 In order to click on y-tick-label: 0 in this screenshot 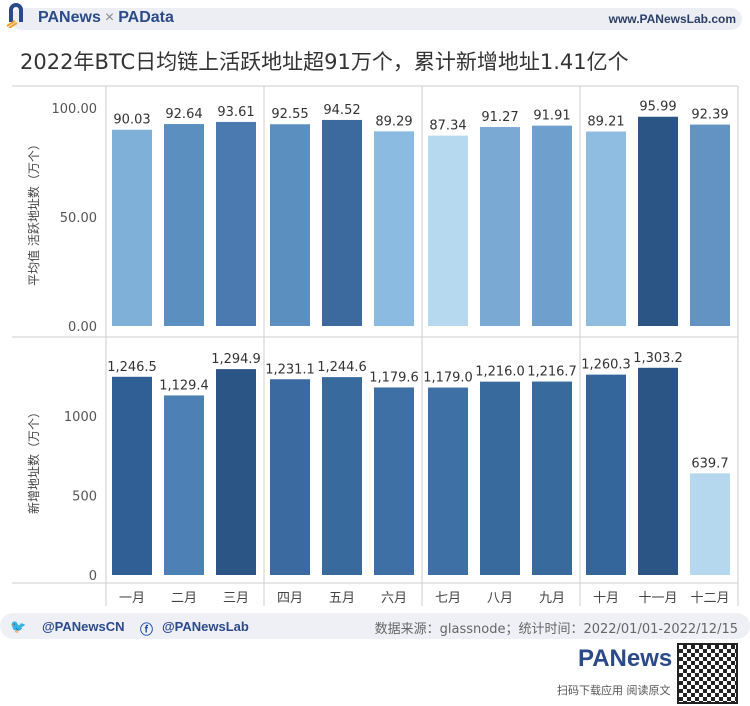, I will do `click(93, 576)`.